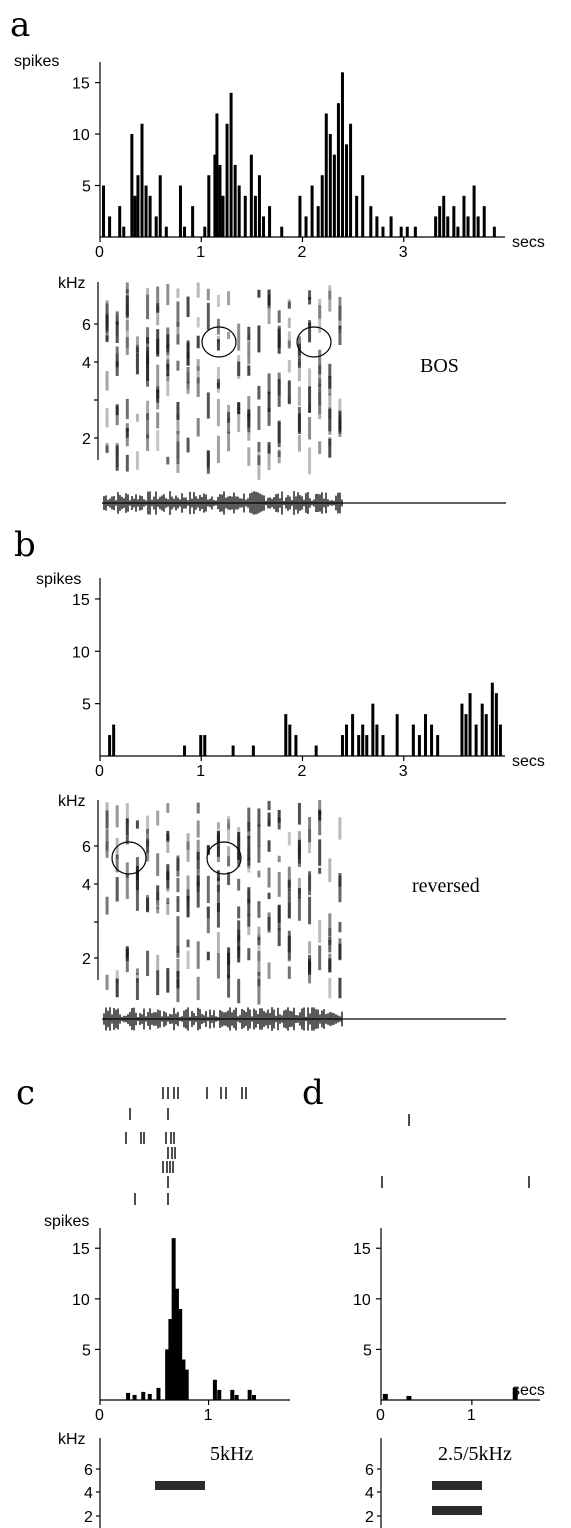  What do you see at coordinates (528, 761) in the screenshot?
I see `b-xlabel: secs` at bounding box center [528, 761].